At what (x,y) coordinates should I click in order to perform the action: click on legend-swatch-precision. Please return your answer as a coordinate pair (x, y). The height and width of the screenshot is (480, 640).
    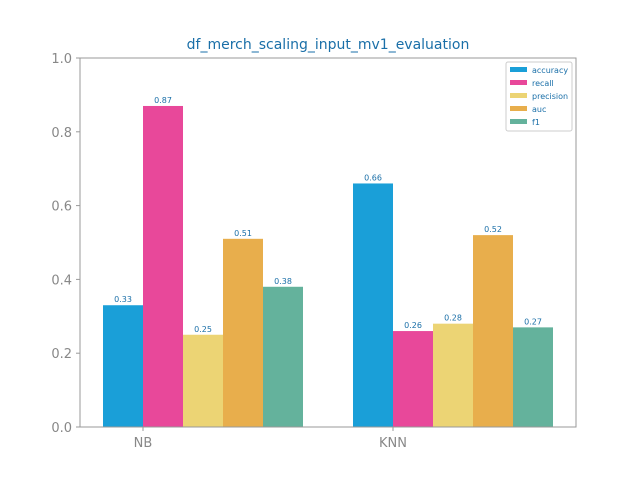
    Looking at the image, I should click on (518, 95).